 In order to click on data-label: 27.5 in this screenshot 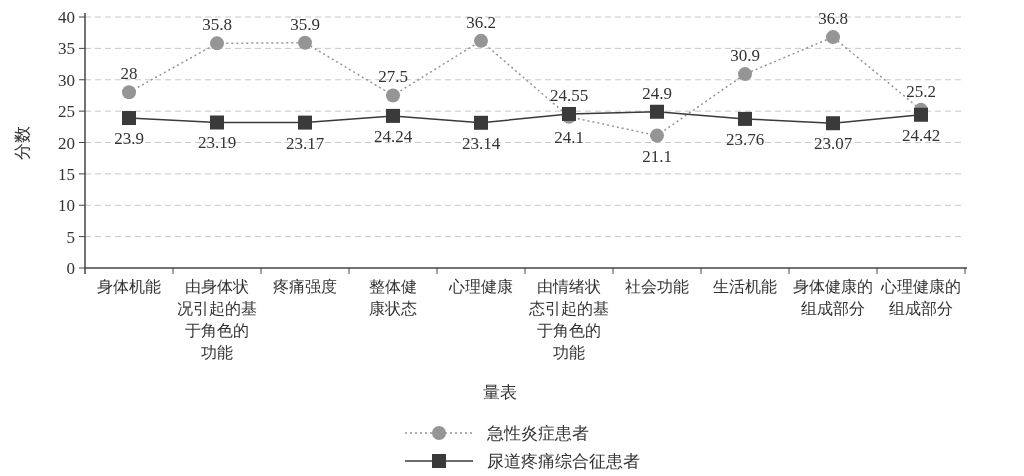, I will do `click(393, 77)`.